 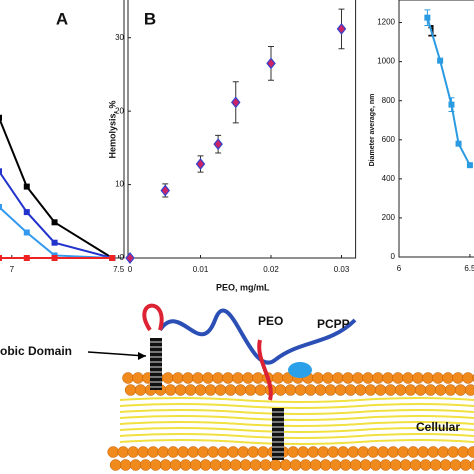 What do you see at coordinates (150, 18) in the screenshot?
I see `panel-label: B` at bounding box center [150, 18].